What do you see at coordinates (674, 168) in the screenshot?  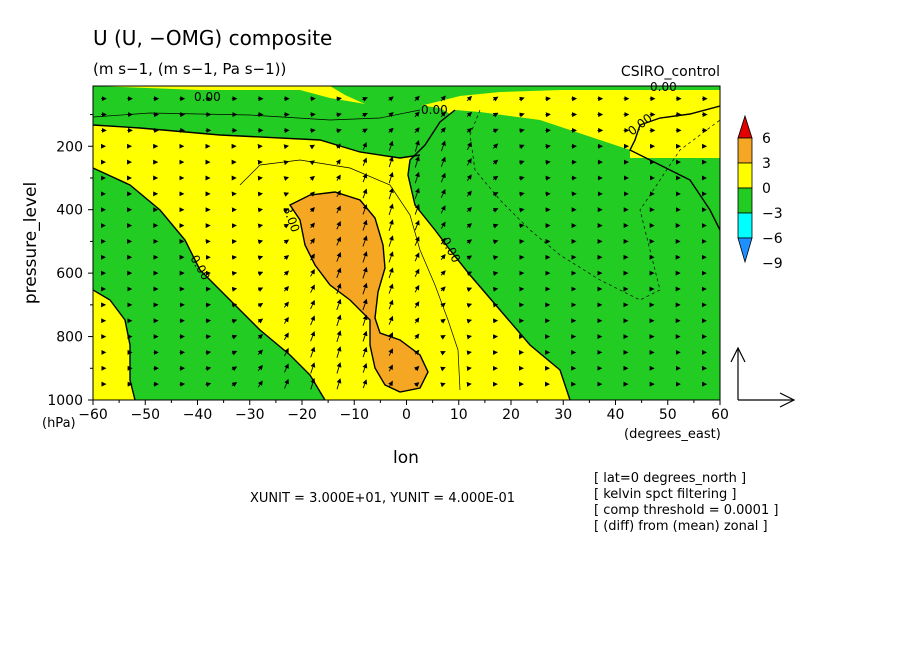 I see `contour-line-zero-right` at bounding box center [674, 168].